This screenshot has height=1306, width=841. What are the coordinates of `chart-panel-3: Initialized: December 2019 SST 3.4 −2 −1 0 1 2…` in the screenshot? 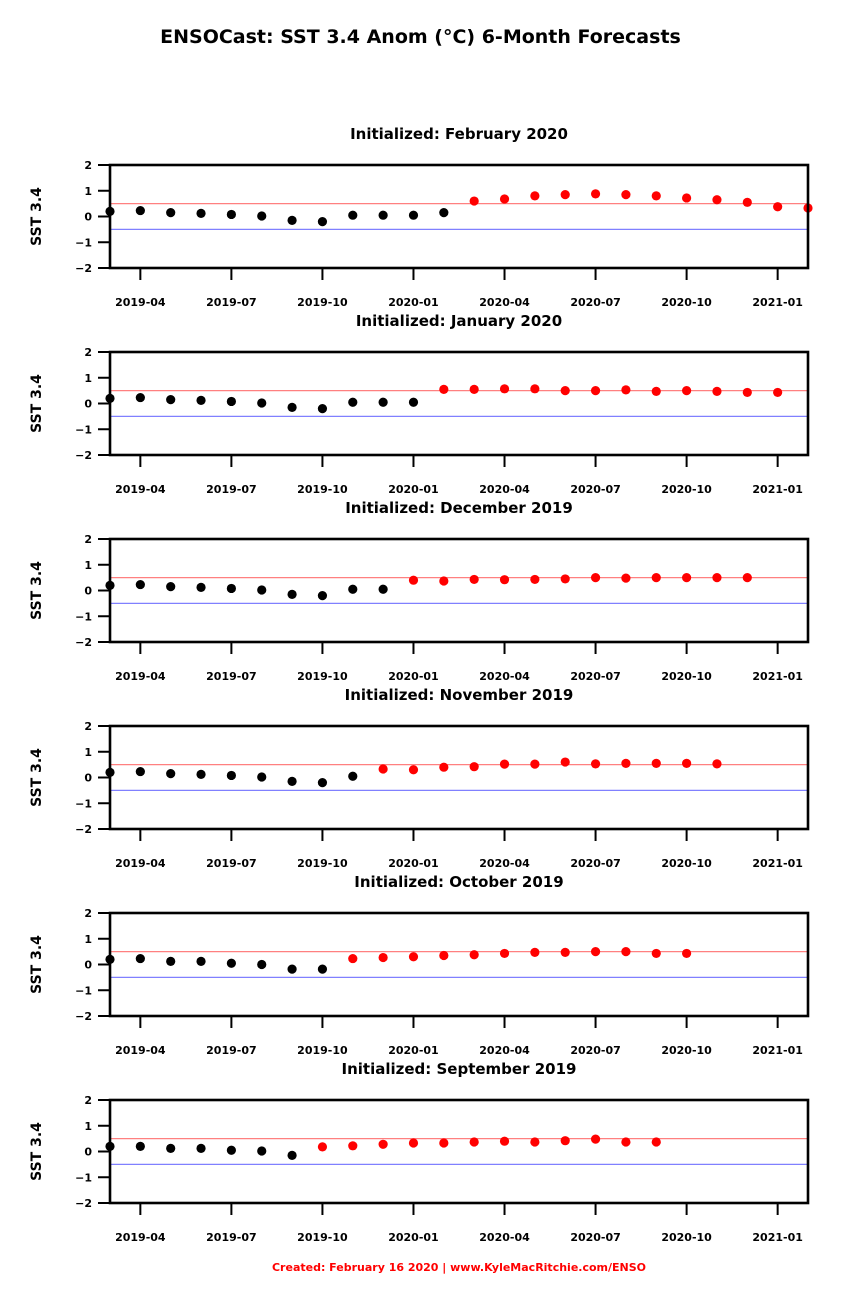 It's located at (419, 591).